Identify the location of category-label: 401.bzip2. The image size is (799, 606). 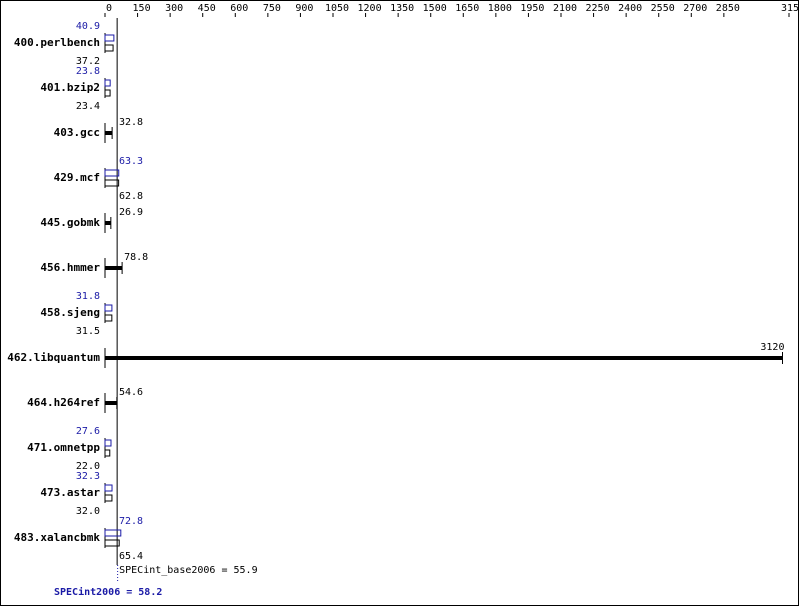
(70, 87).